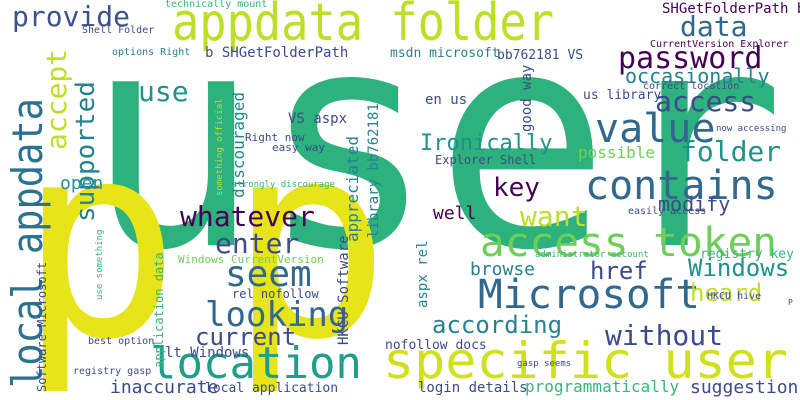 This screenshot has height=400, width=800. I want to click on word: Right now, so click(275, 137).